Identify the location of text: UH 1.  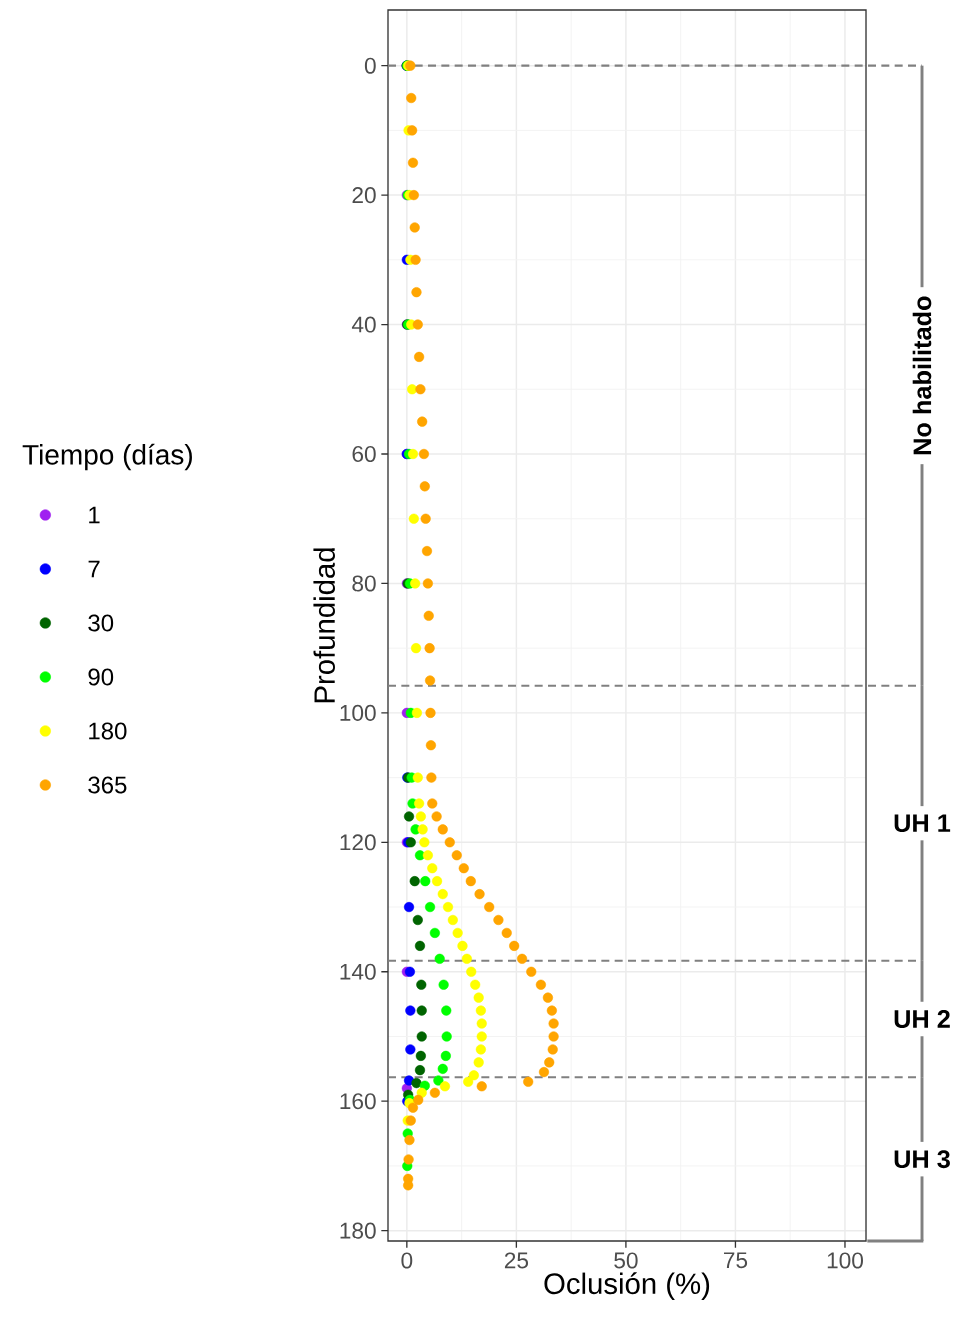
(922, 823).